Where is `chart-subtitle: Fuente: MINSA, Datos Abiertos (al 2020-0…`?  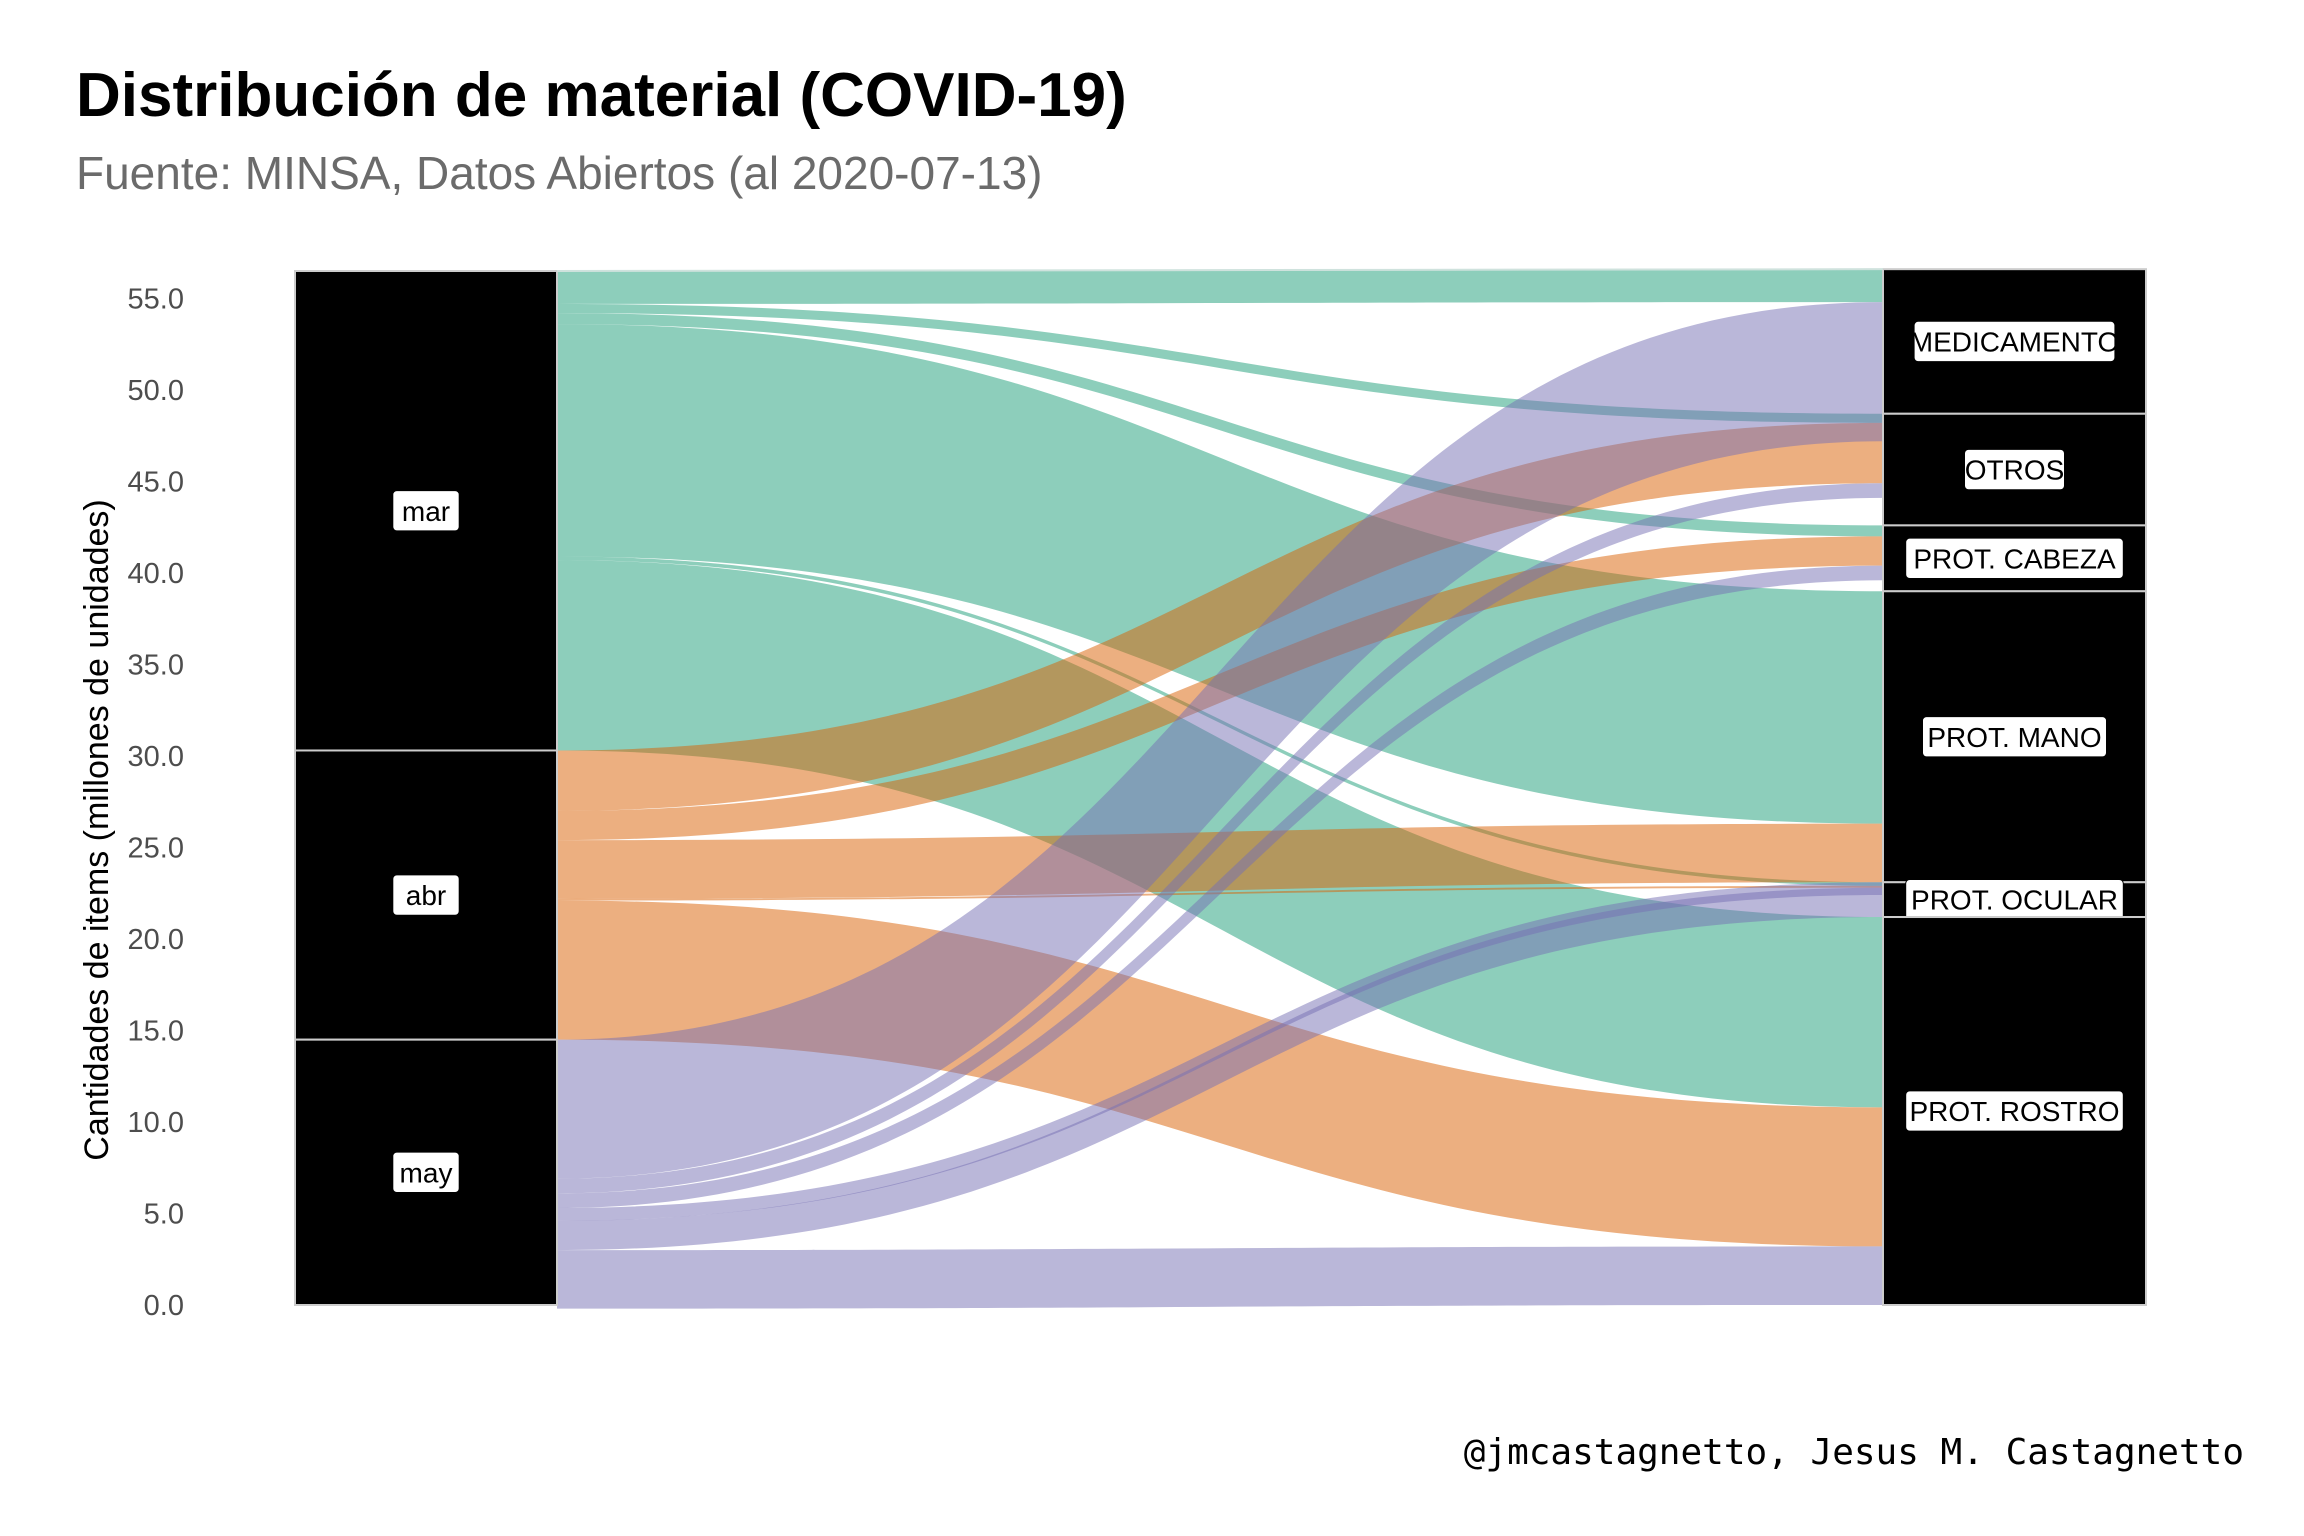
chart-subtitle: Fuente: MINSA, Datos Abiertos (al 2020-0… is located at coordinates (559, 173).